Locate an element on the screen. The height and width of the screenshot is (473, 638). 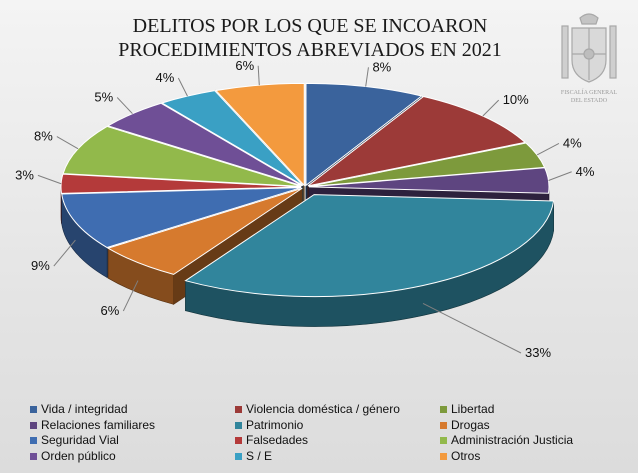
legend-label: Drogas is located at coordinates (470, 424).